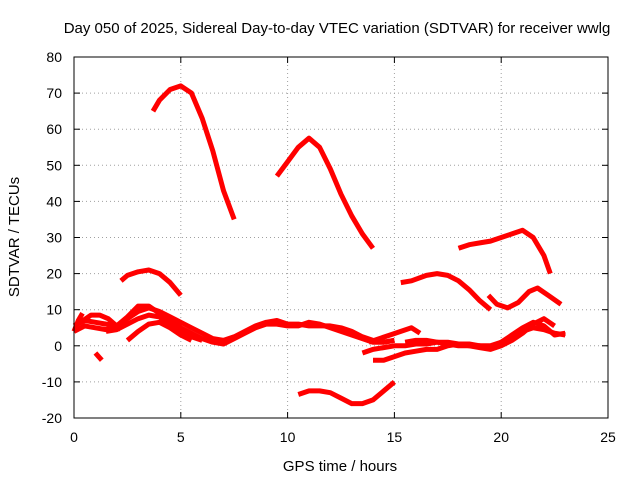 This screenshot has width=640, height=480. Describe the element at coordinates (181, 437) in the screenshot. I see `x-tick-label: 5` at that location.